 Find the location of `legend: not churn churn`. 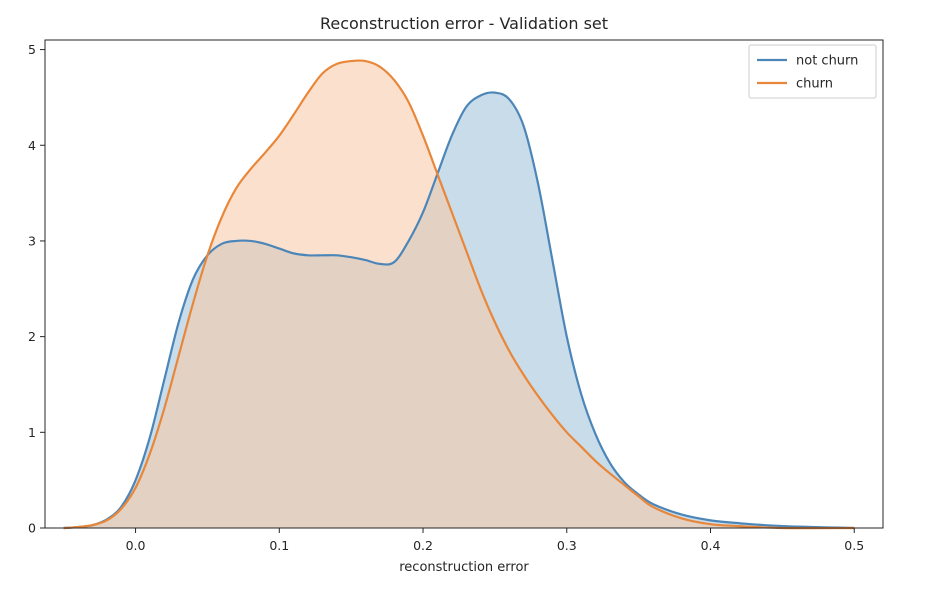

legend: not churn churn is located at coordinates (812, 71).